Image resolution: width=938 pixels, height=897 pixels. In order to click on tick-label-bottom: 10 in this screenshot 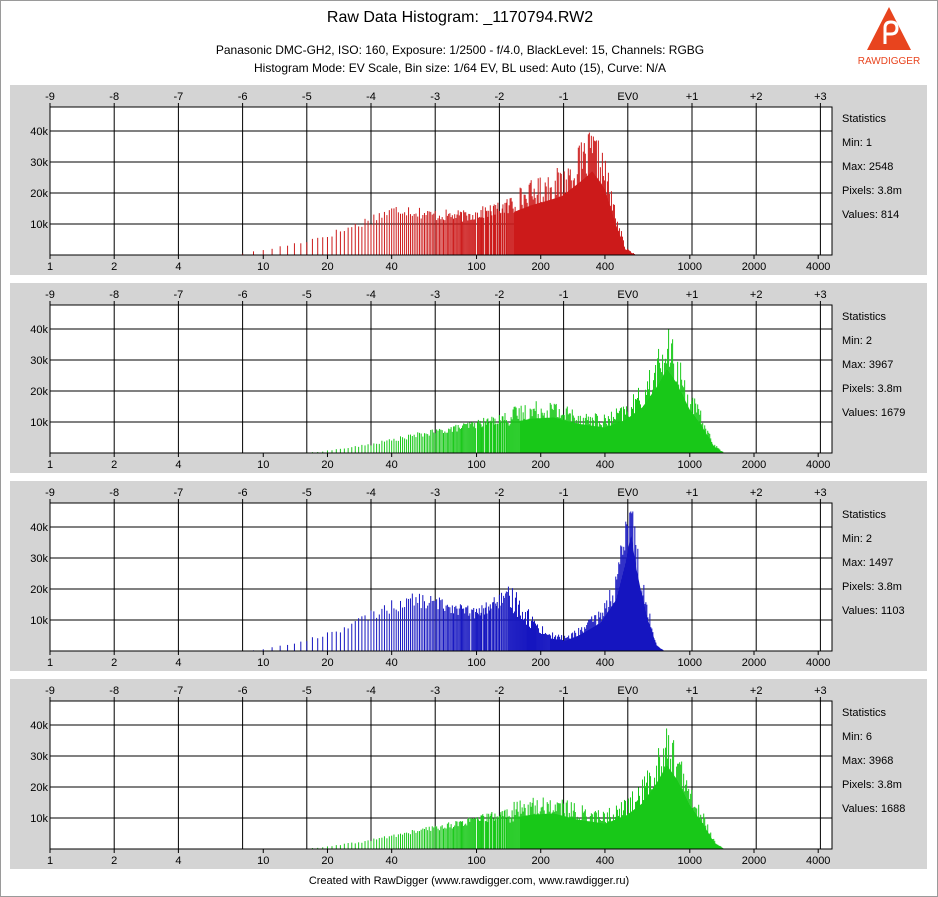, I will do `click(263, 465)`.